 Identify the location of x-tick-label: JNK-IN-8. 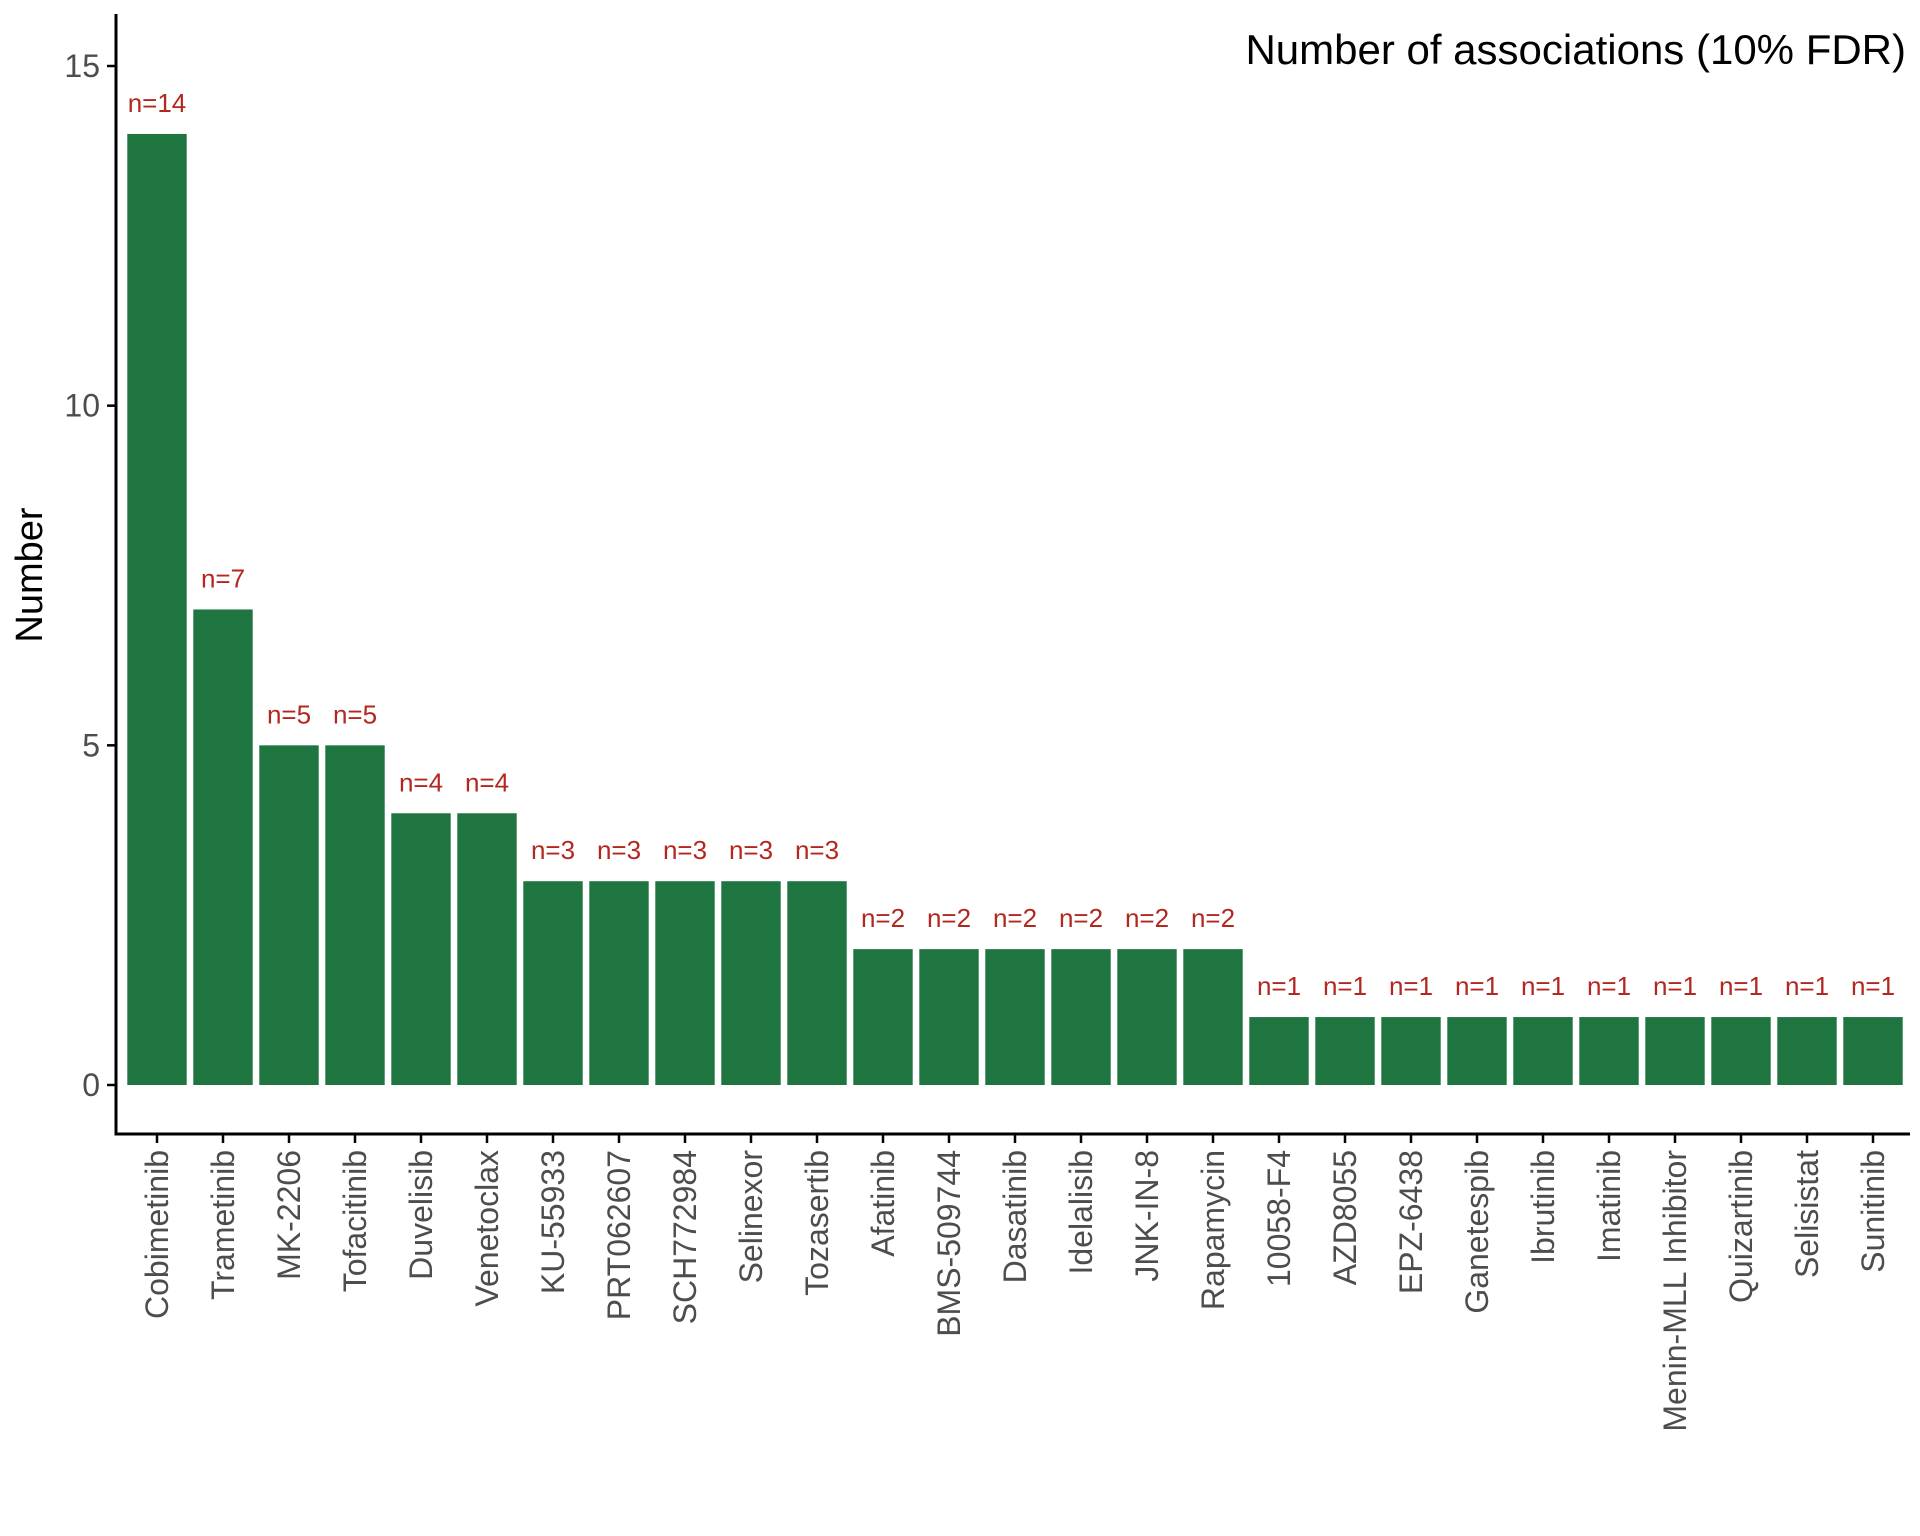
(1147, 1216).